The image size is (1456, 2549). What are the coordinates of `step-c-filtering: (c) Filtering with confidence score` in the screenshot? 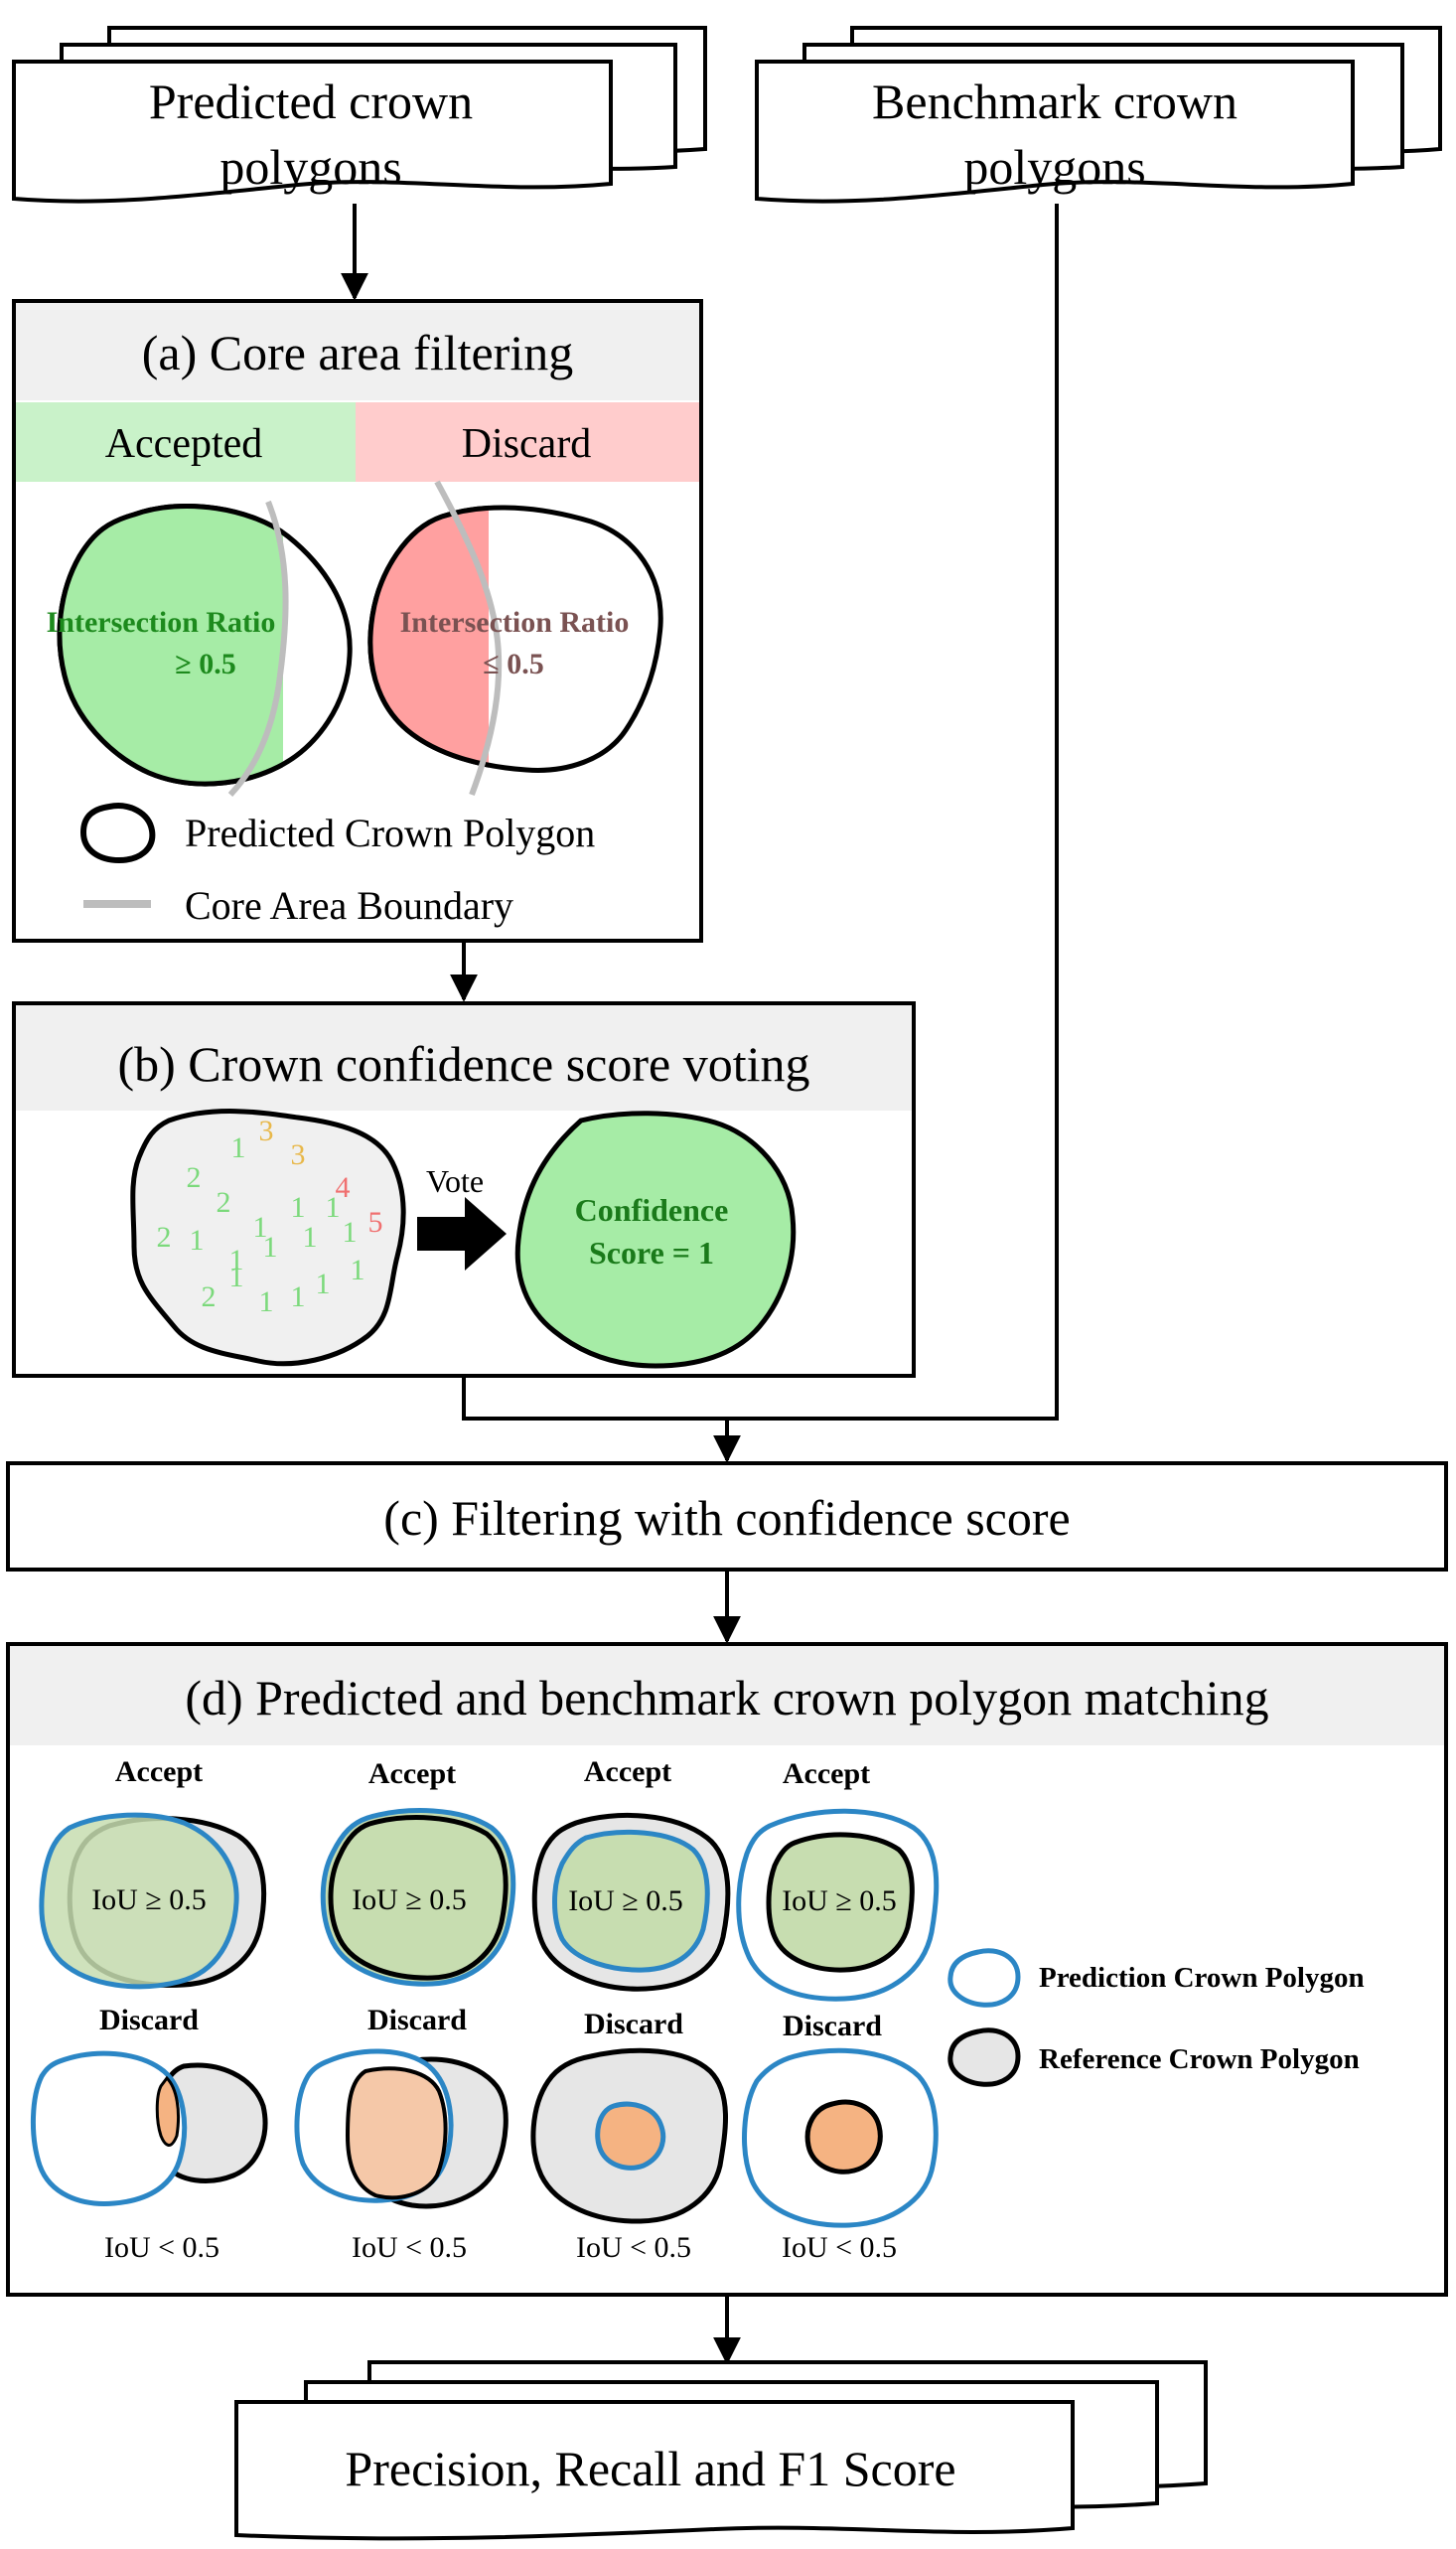 It's located at (727, 1516).